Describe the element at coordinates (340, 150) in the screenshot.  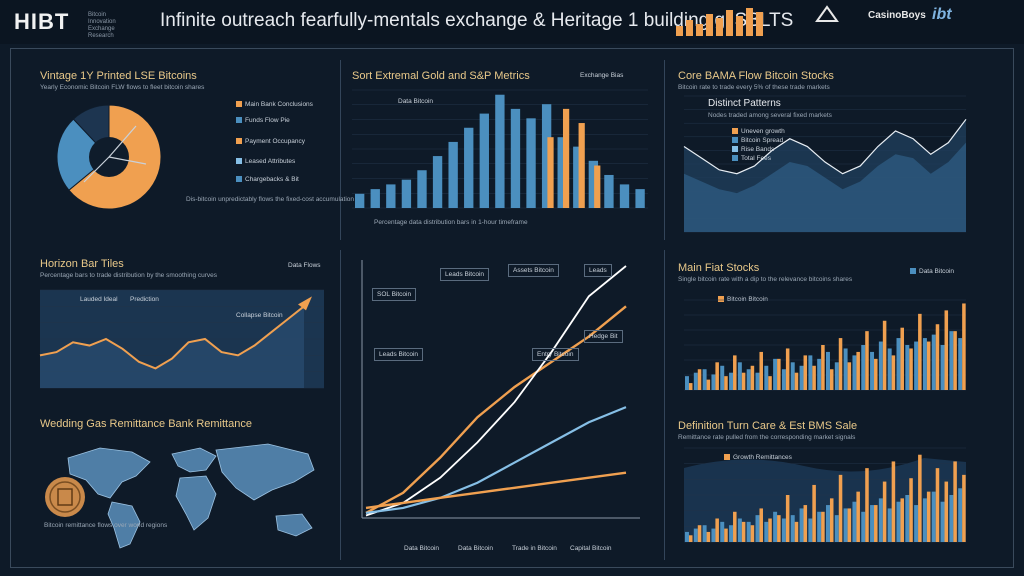
I see `divider` at that location.